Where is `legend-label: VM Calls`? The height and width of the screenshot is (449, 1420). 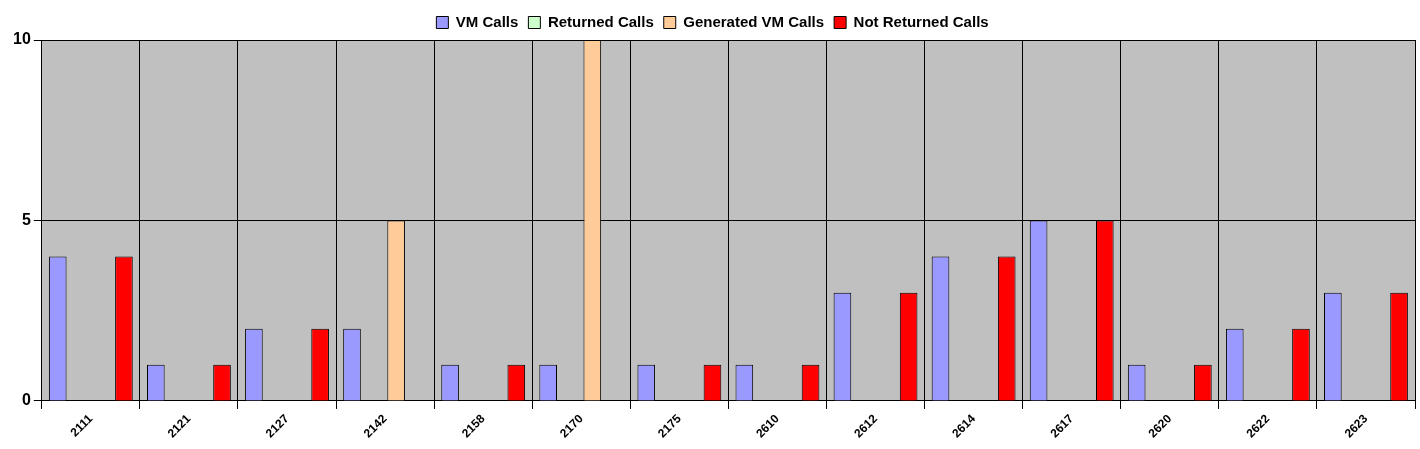
legend-label: VM Calls is located at coordinates (487, 21).